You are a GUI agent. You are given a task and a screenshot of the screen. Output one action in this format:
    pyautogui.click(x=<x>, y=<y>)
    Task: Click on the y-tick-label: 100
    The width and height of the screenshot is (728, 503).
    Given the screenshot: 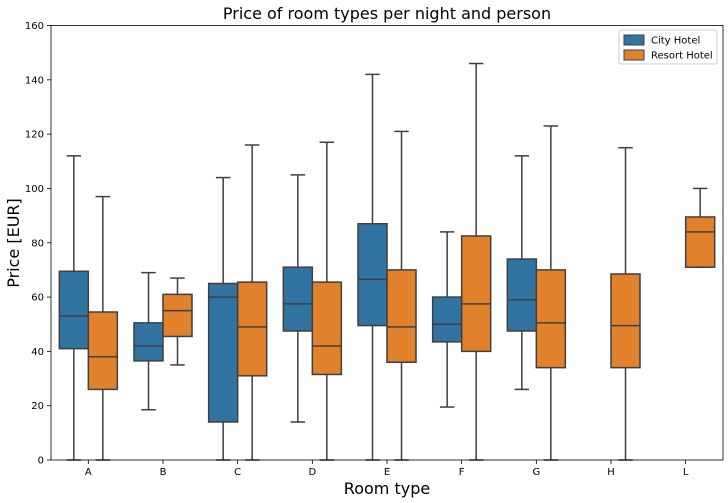 What is the action you would take?
    pyautogui.click(x=34, y=189)
    